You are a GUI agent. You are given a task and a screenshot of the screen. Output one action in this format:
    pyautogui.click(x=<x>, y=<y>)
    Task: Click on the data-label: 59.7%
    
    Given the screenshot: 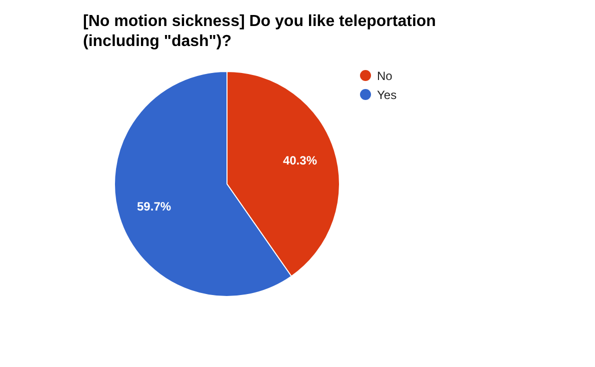 What is the action you would take?
    pyautogui.click(x=154, y=206)
    